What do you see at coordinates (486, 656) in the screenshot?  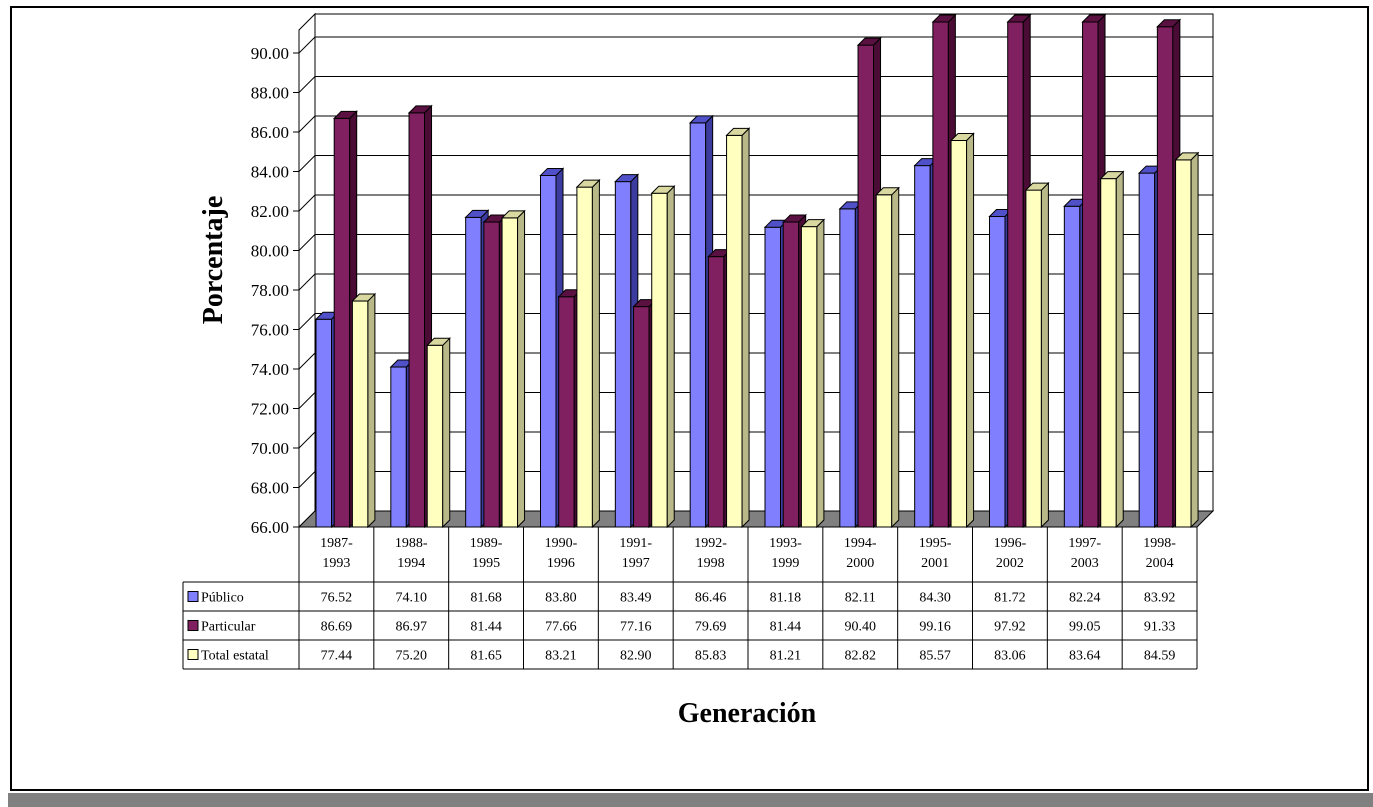 I see `data-label: 81.65` at bounding box center [486, 656].